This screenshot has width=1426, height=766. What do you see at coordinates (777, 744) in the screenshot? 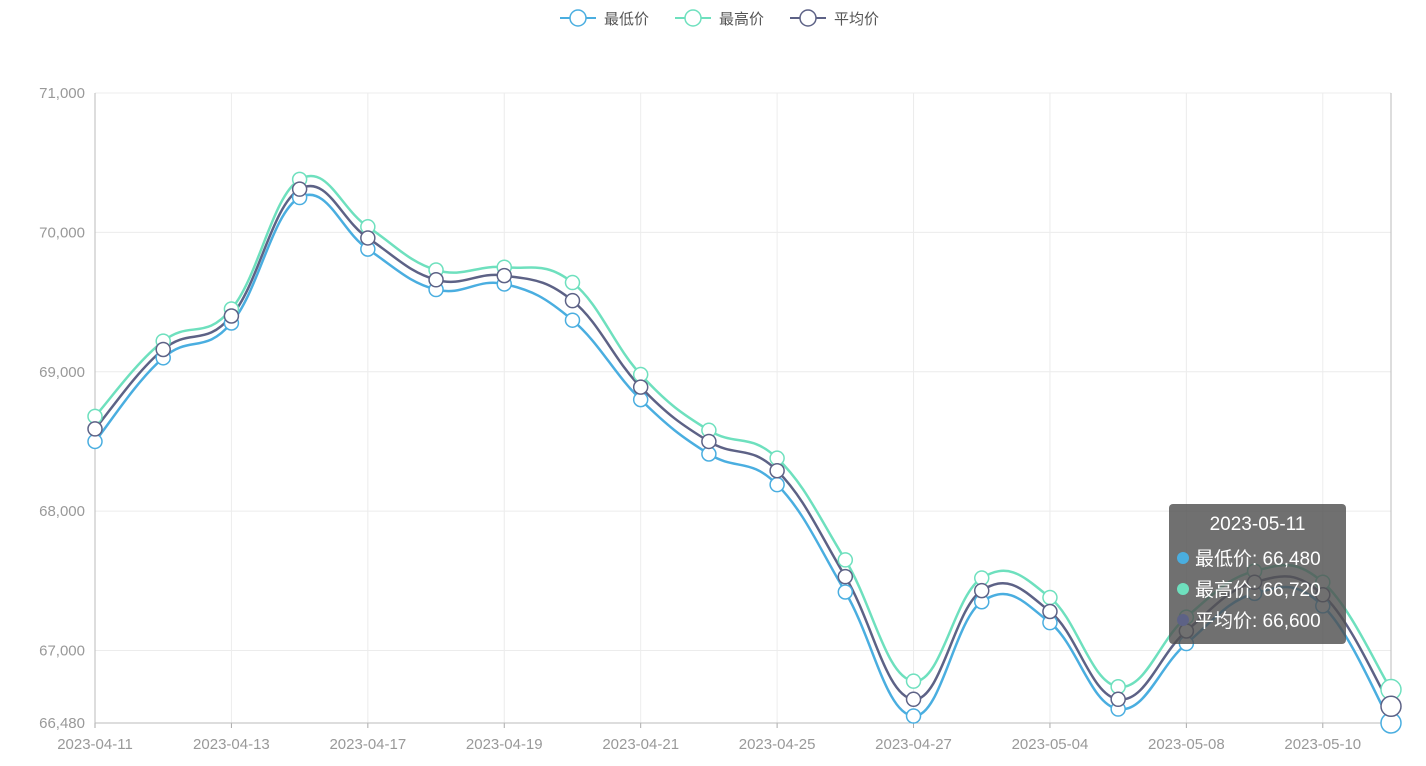
I see `x-tick-label: 2023-04-25` at bounding box center [777, 744].